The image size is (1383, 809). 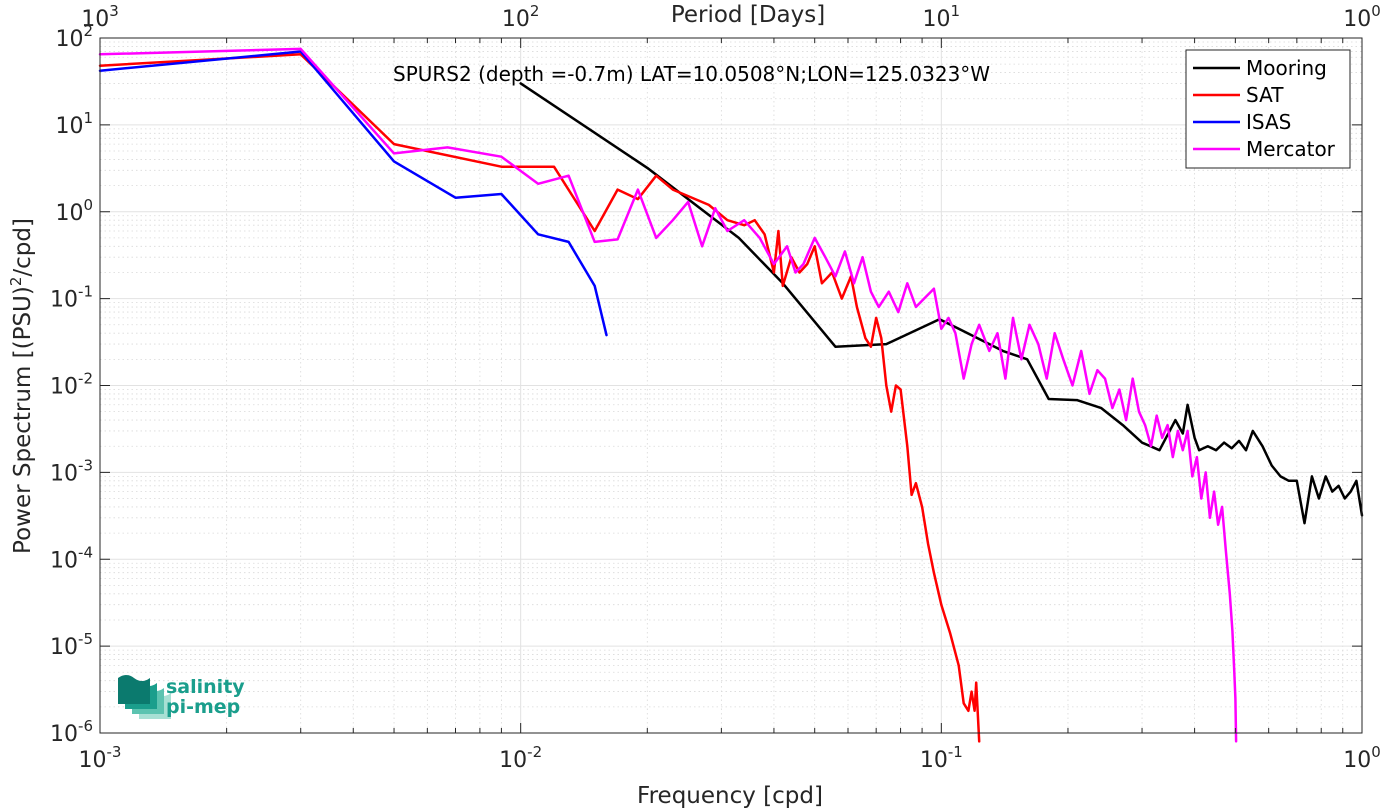 I want to click on top-axis-tick-labels: 10³ 10² 10¹ 10⁰, so click(x=731, y=17).